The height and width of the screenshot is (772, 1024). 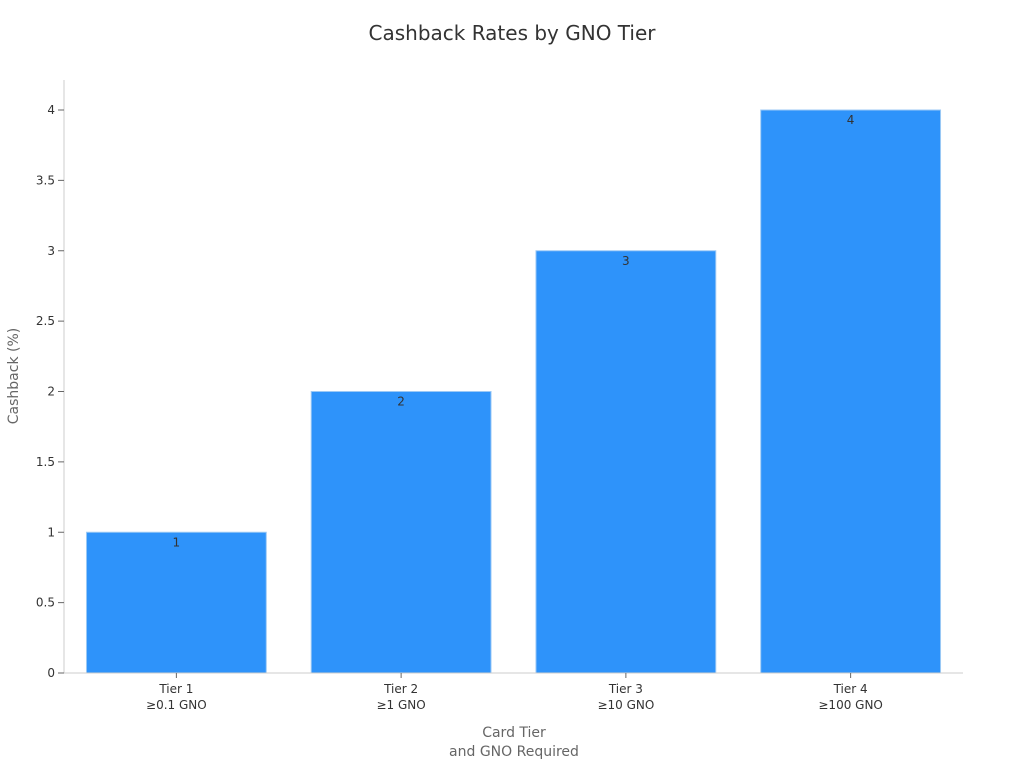 I want to click on x-tick-label-gno: ≥10 GNO, so click(x=625, y=705).